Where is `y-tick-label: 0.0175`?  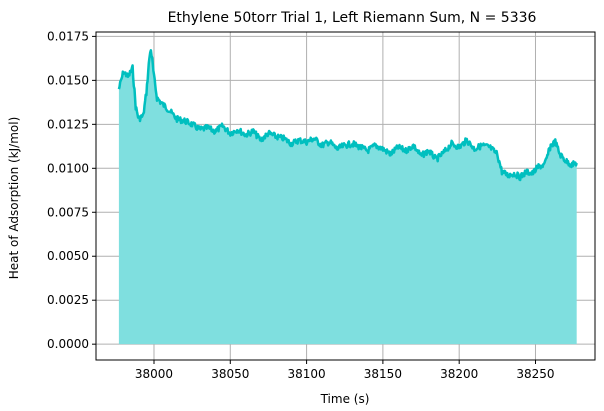
y-tick-label: 0.0175 is located at coordinates (68, 36).